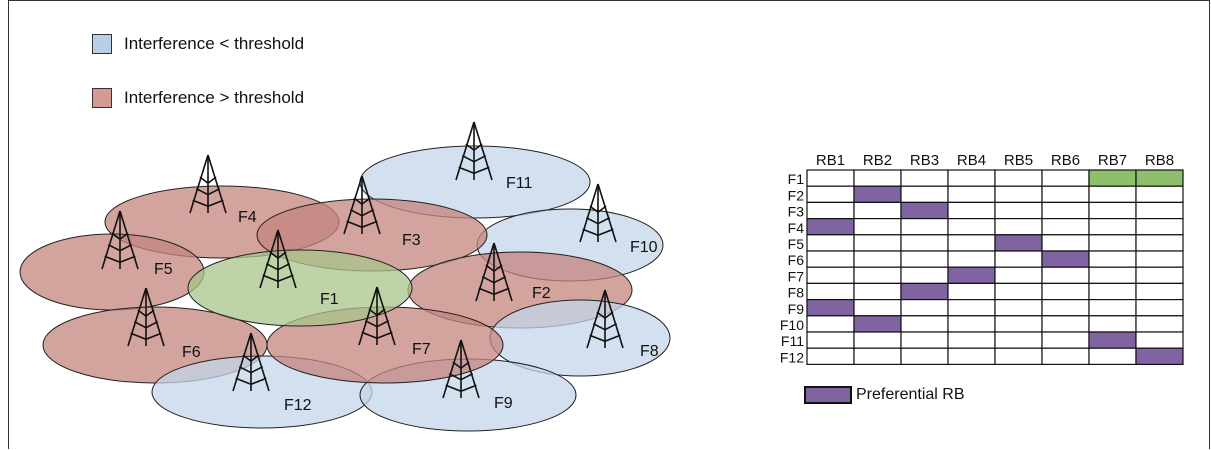 The width and height of the screenshot is (1211, 450). What do you see at coordinates (924, 160) in the screenshot?
I see `rb-header: RB3` at bounding box center [924, 160].